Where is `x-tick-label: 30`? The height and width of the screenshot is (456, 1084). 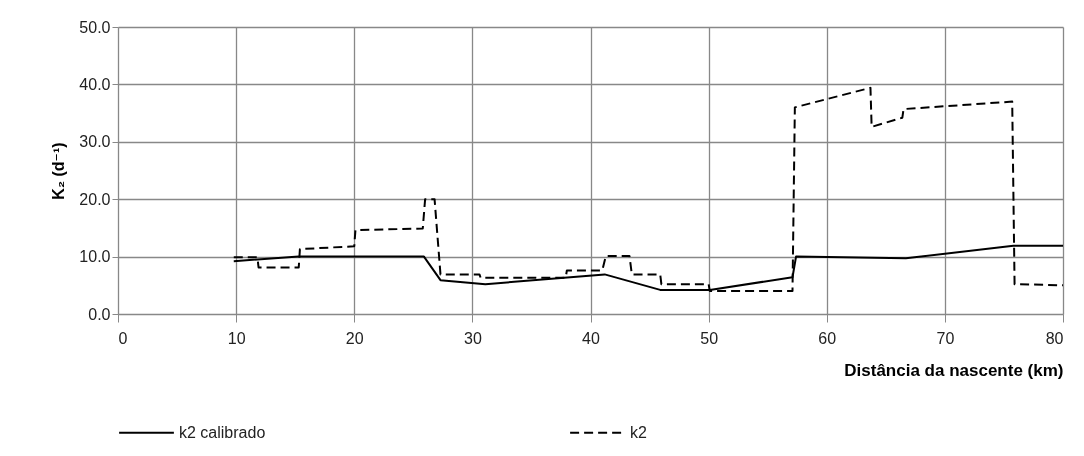 x-tick-label: 30 is located at coordinates (472, 338).